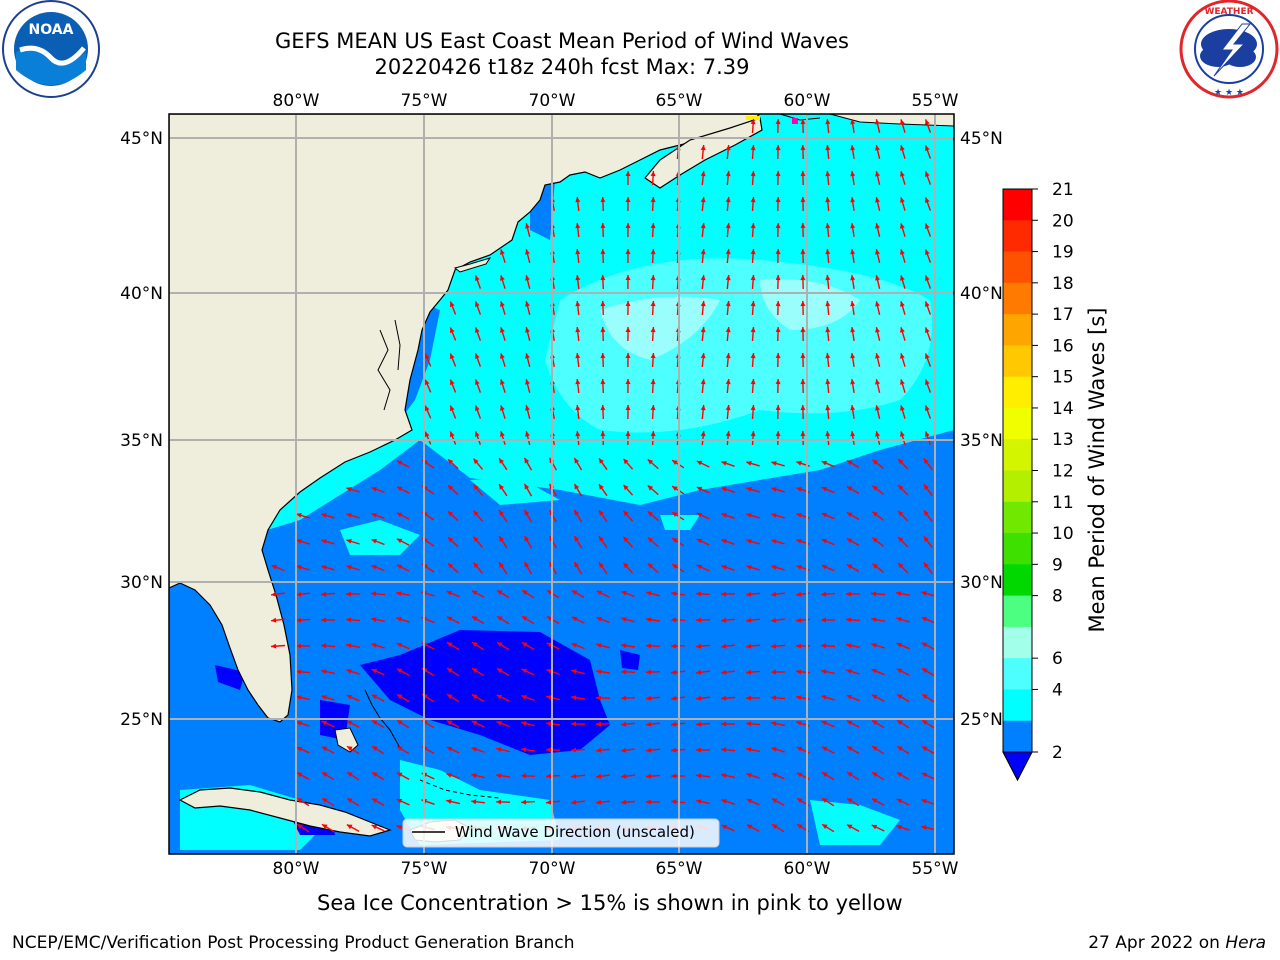 This screenshot has height=960, width=1280. What do you see at coordinates (1157, 943) in the screenshot?
I see `date-text: 27 Apr 2022 on` at bounding box center [1157, 943].